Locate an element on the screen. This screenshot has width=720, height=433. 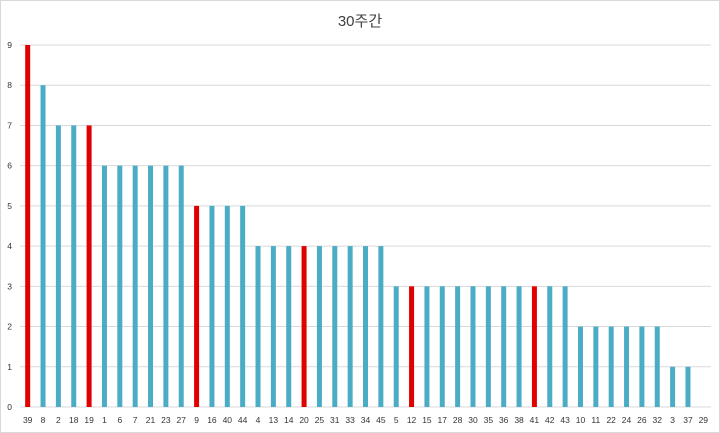
x-tick-label: 24 is located at coordinates (627, 420).